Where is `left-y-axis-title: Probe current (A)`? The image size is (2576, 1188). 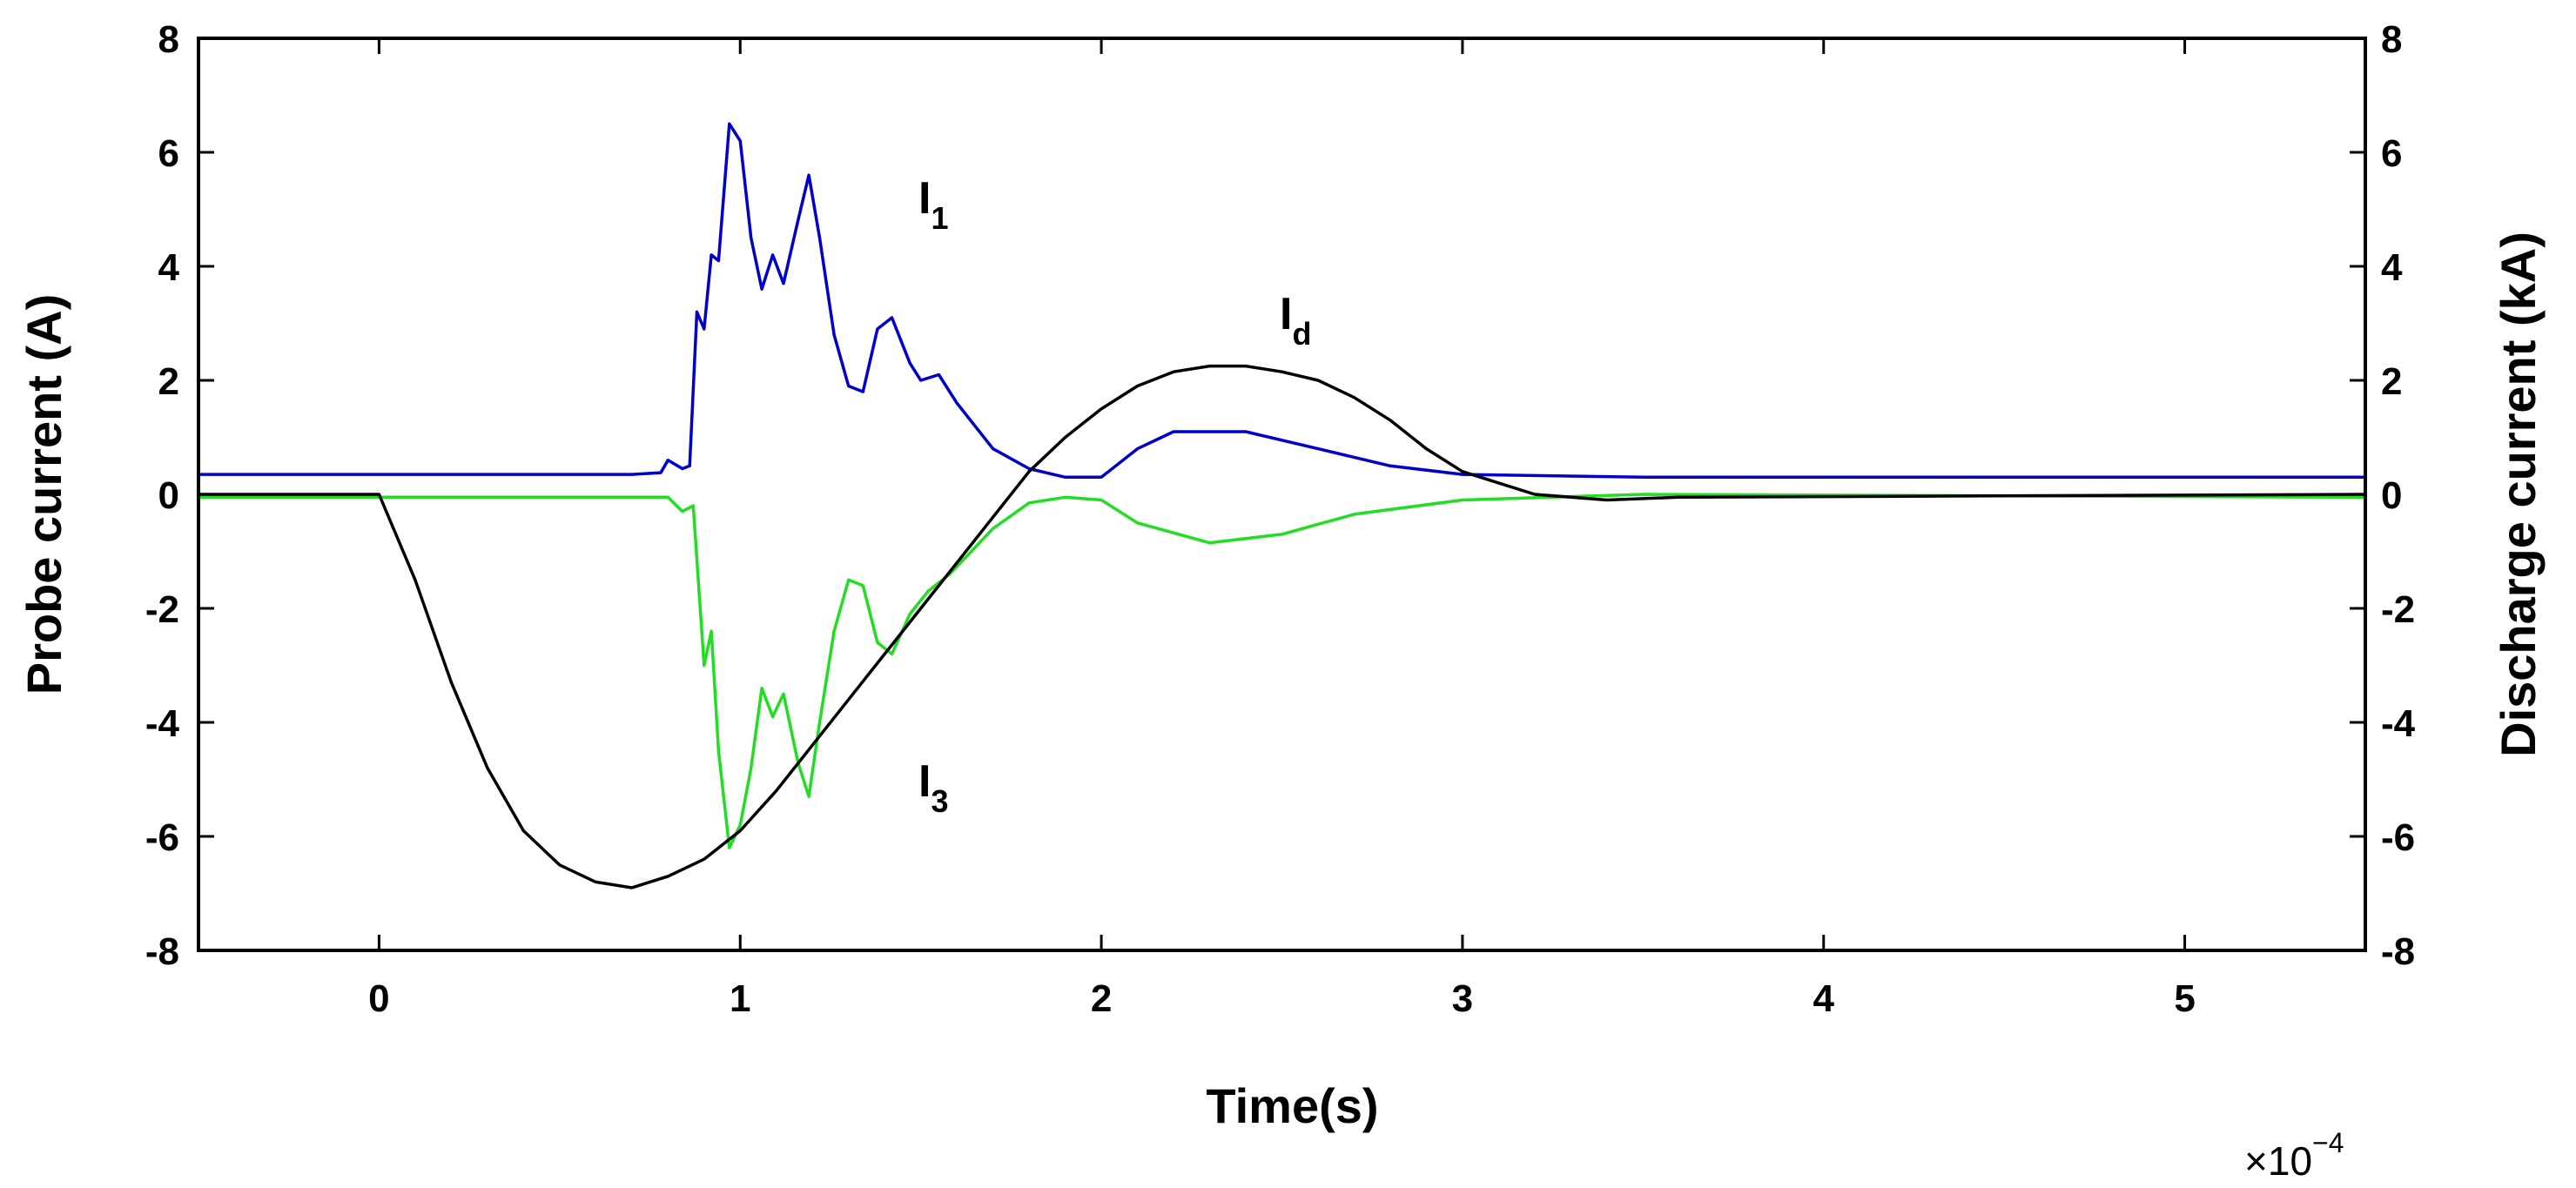 left-y-axis-title: Probe current (A) is located at coordinates (44, 495).